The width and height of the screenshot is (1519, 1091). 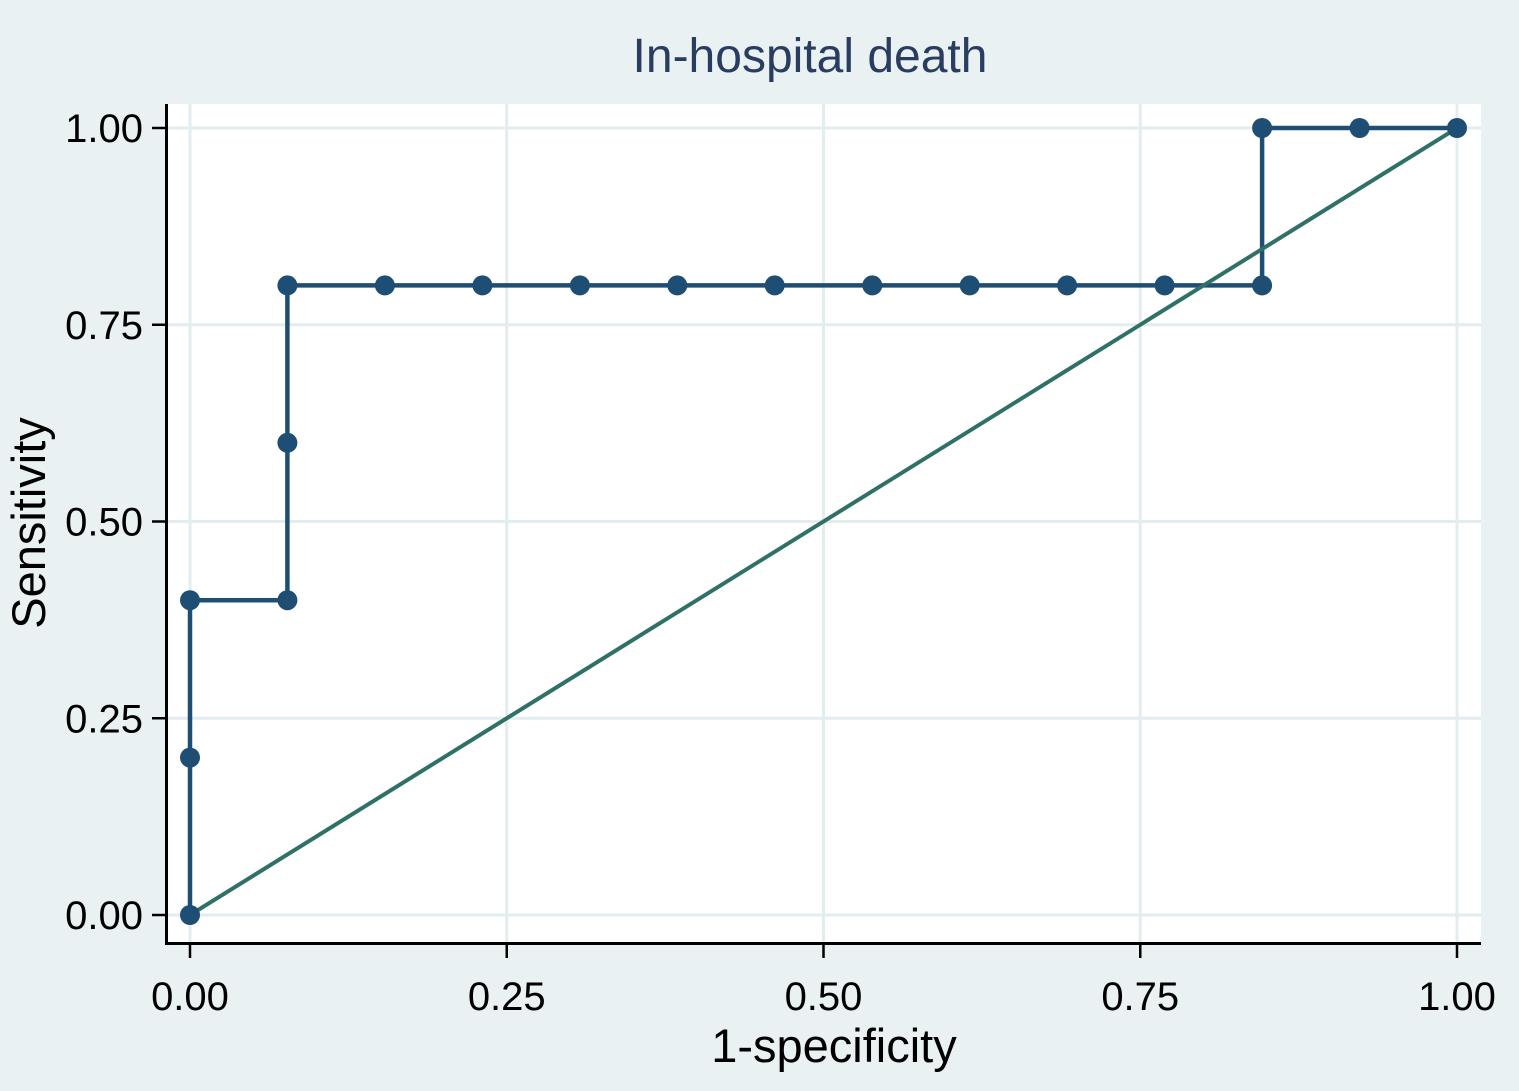 I want to click on y-tick-label: 0.50, so click(x=104, y=523).